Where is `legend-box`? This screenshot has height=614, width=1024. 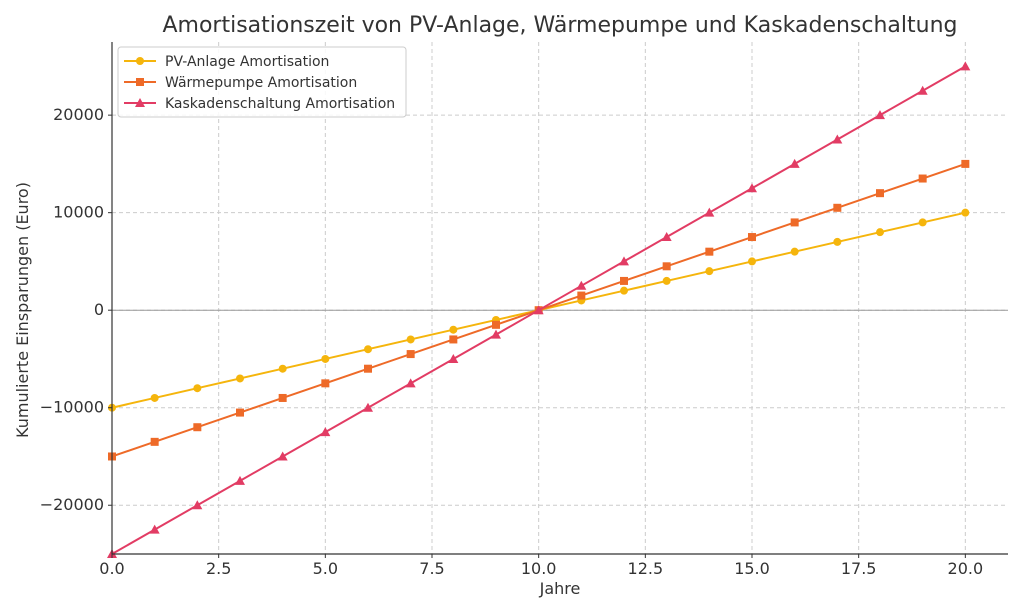
legend-box is located at coordinates (262, 82).